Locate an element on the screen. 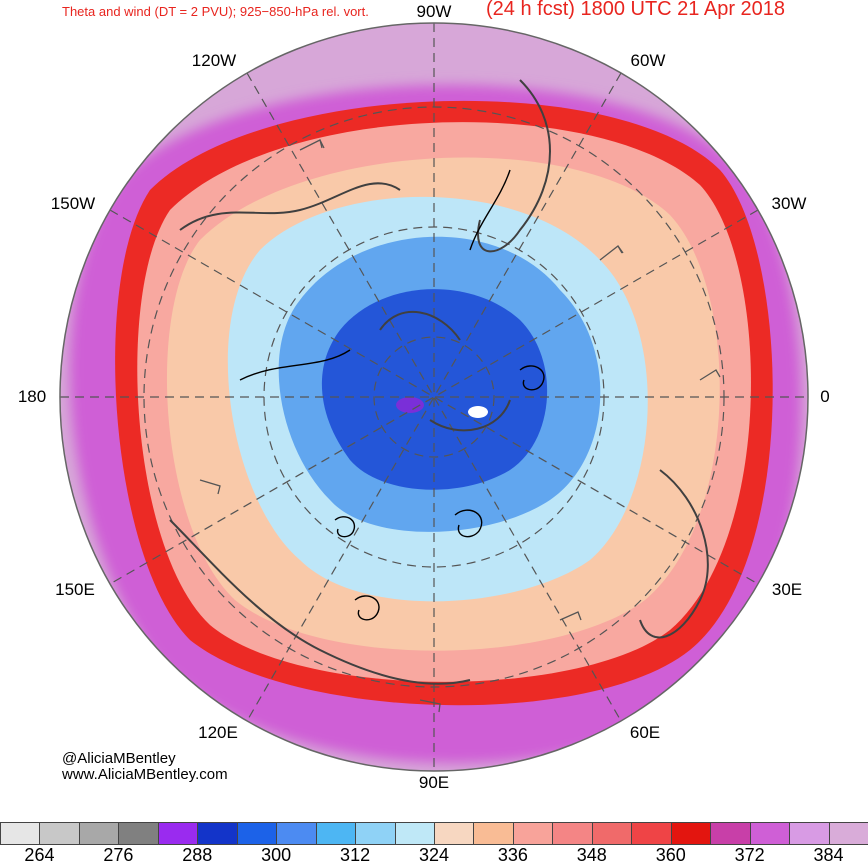  lon-label-60e: 60E is located at coordinates (645, 732).